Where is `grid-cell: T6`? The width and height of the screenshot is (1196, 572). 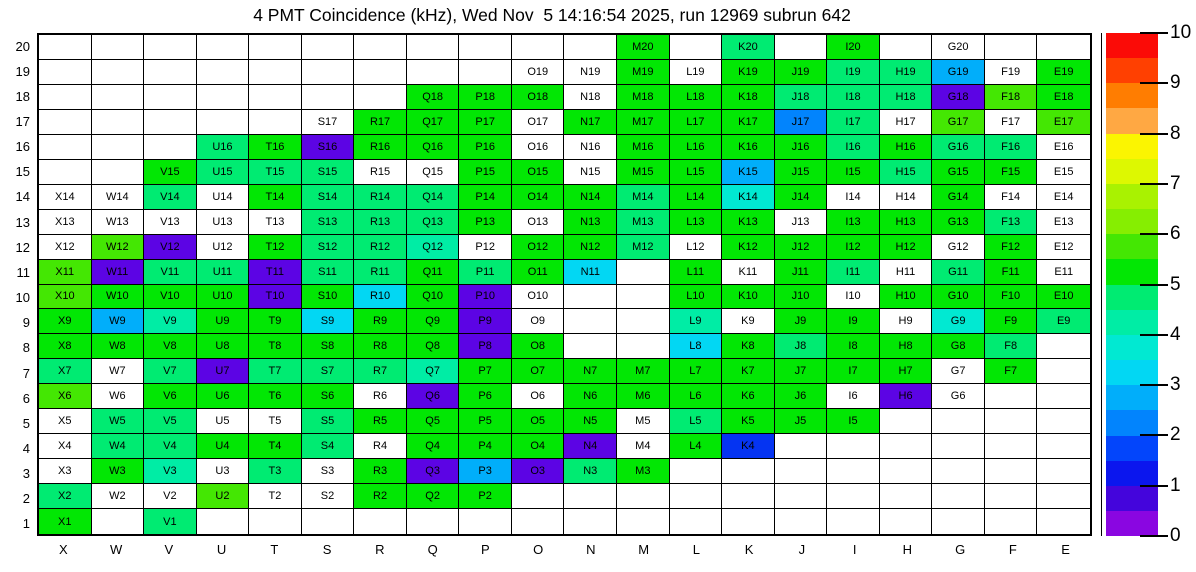 grid-cell: T6 is located at coordinates (275, 397).